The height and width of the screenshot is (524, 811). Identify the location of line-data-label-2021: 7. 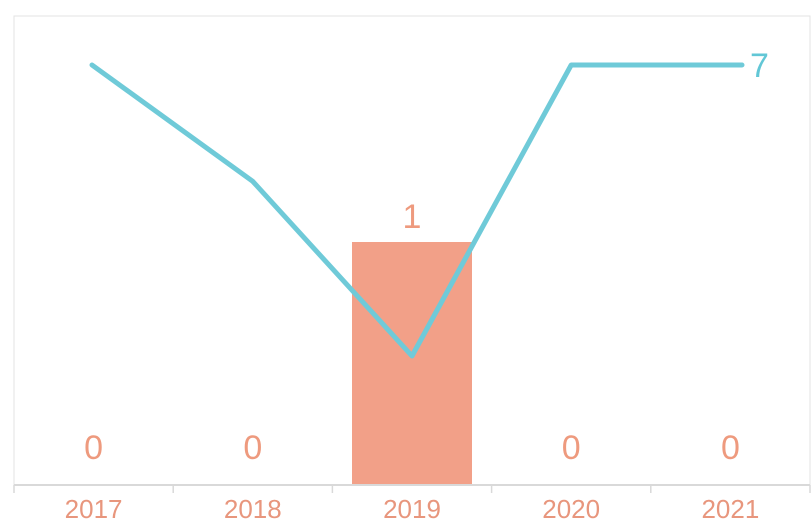
(759, 66).